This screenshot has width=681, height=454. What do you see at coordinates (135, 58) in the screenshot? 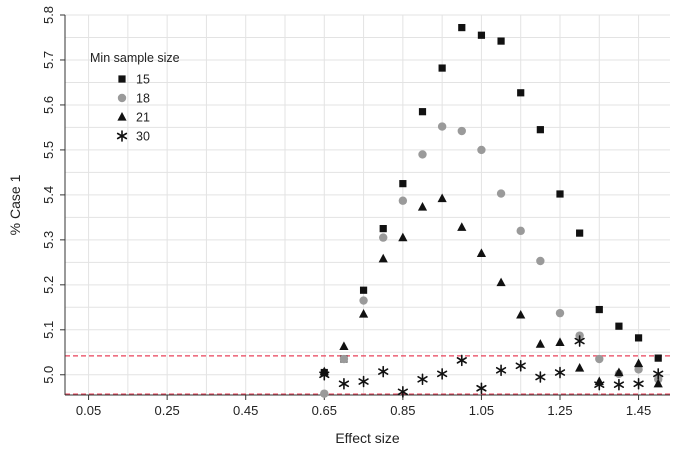
I see `legend-title: Min sample size` at bounding box center [135, 58].